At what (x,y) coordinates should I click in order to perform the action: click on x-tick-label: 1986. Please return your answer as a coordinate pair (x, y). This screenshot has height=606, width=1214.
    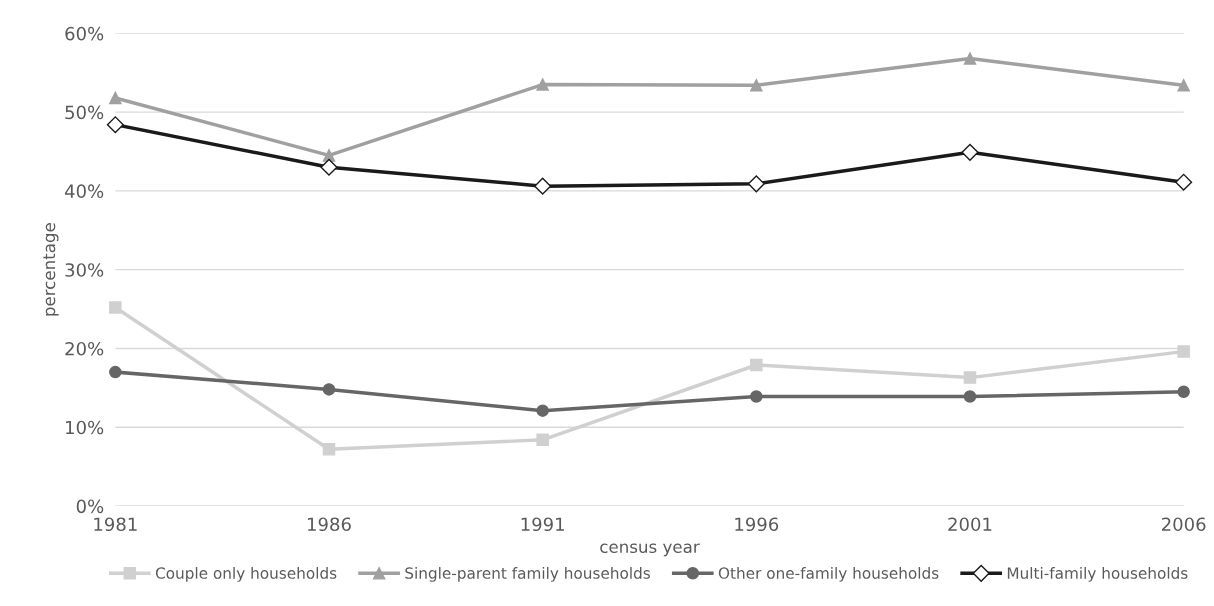
    Looking at the image, I should click on (329, 524).